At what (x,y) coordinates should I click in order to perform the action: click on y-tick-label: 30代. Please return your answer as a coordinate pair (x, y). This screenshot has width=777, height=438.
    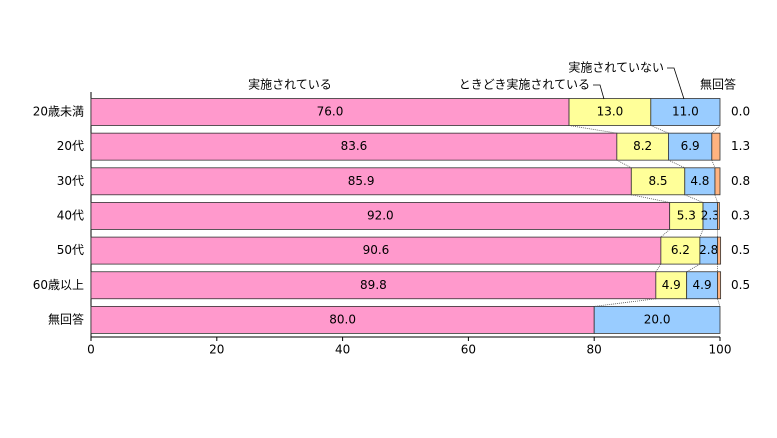
    Looking at the image, I should click on (70, 181).